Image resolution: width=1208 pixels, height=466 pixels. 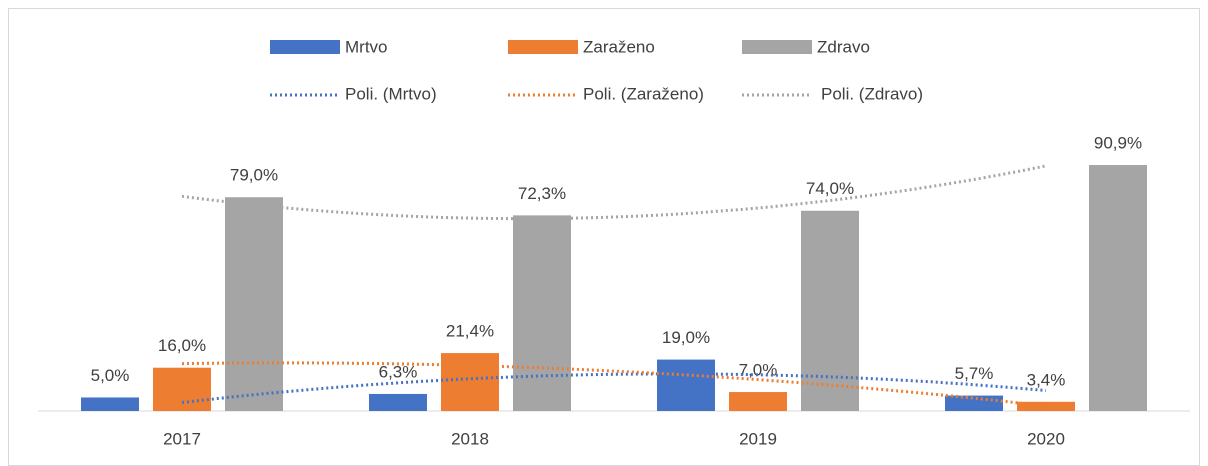 I want to click on legend-label: Poli. (Zdravo), so click(x=872, y=93).